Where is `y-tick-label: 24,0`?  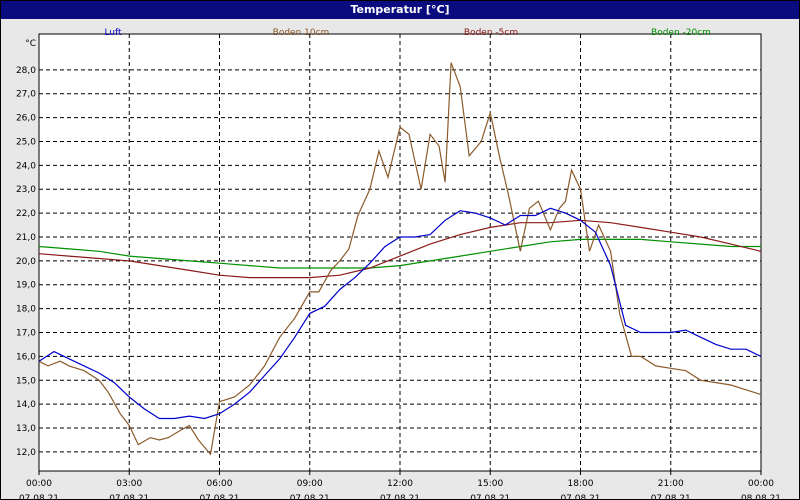 y-tick-label: 24,0 is located at coordinates (26, 166).